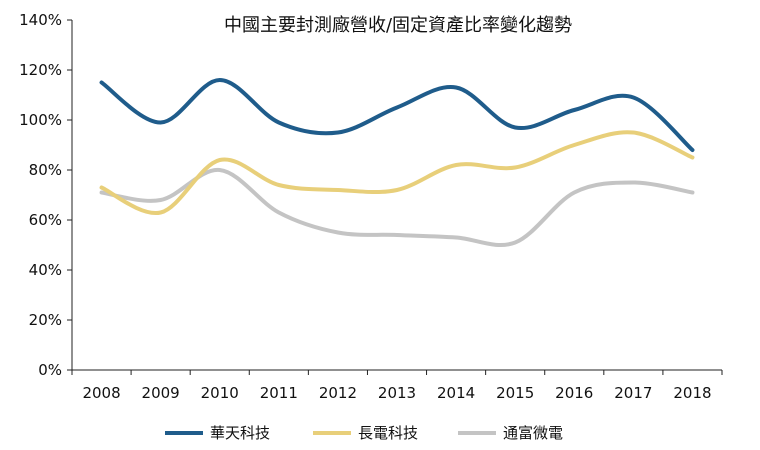 This screenshot has width=760, height=450. Describe the element at coordinates (515, 393) in the screenshot. I see `x-tick-label: 2015` at that location.